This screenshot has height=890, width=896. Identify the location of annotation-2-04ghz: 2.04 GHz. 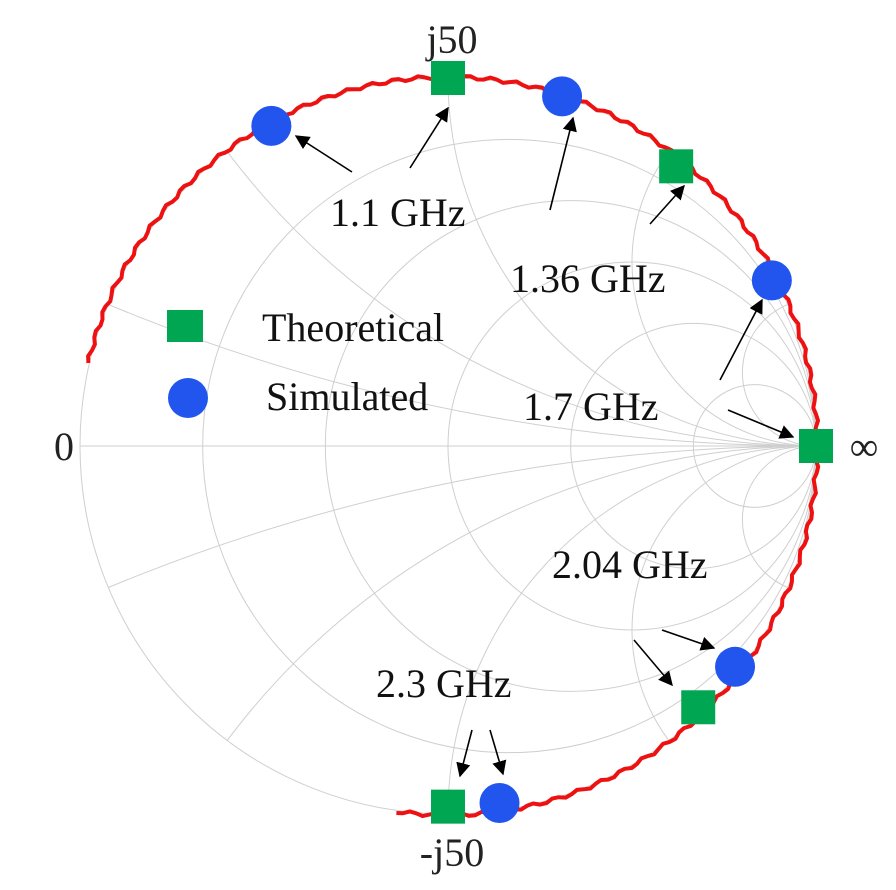
(630, 564).